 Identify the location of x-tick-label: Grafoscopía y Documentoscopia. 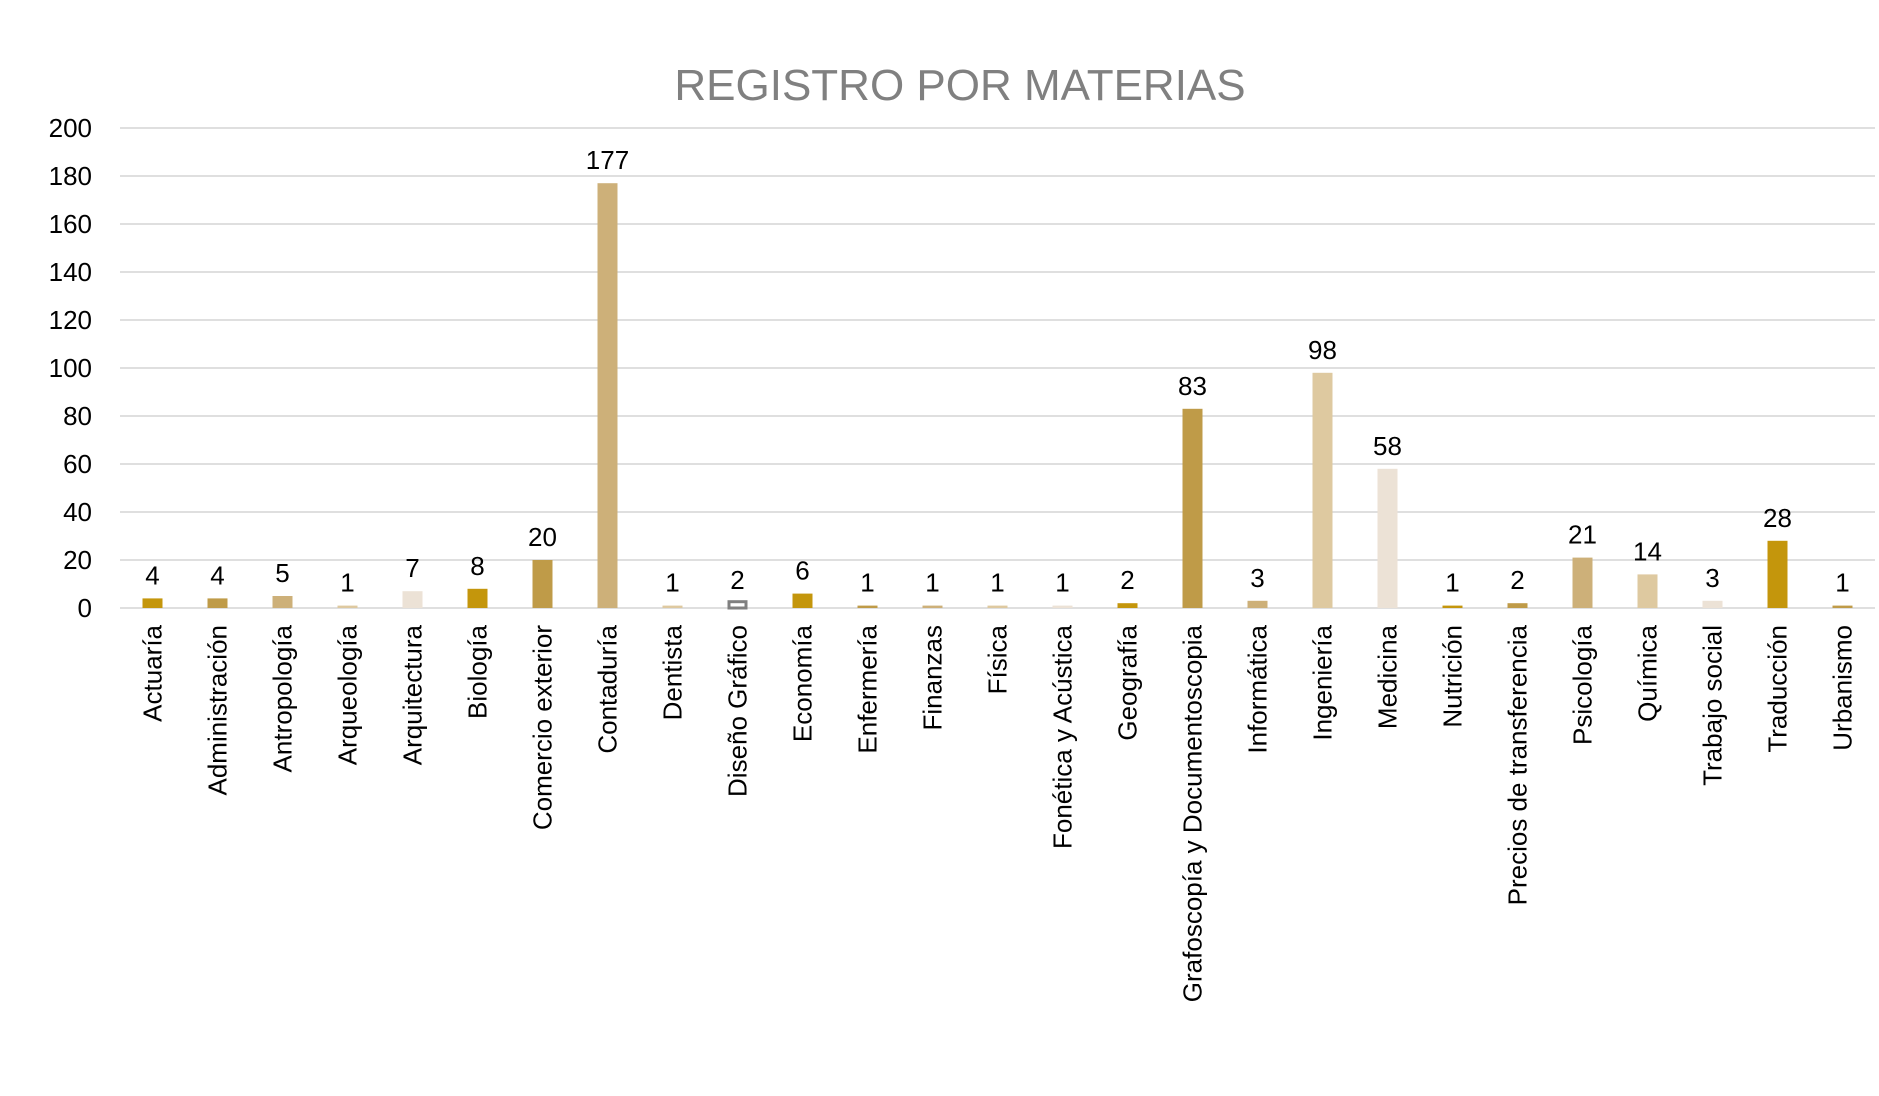
(1193, 813).